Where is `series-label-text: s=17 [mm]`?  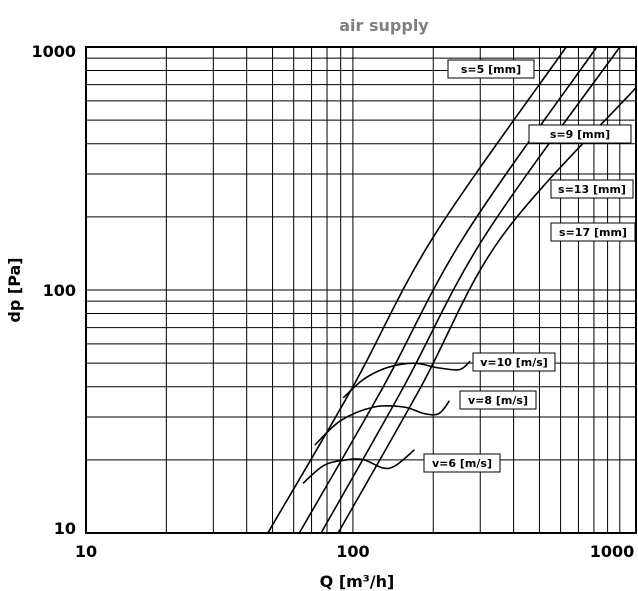 series-label-text: s=17 [mm] is located at coordinates (593, 232).